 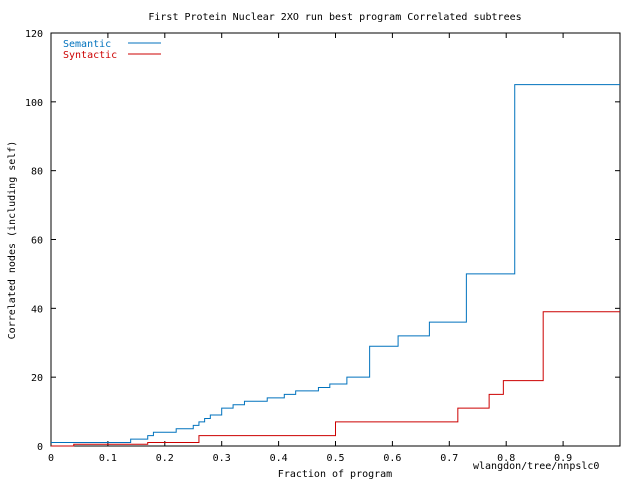 I want to click on y-tick-label: 0, so click(x=40, y=447).